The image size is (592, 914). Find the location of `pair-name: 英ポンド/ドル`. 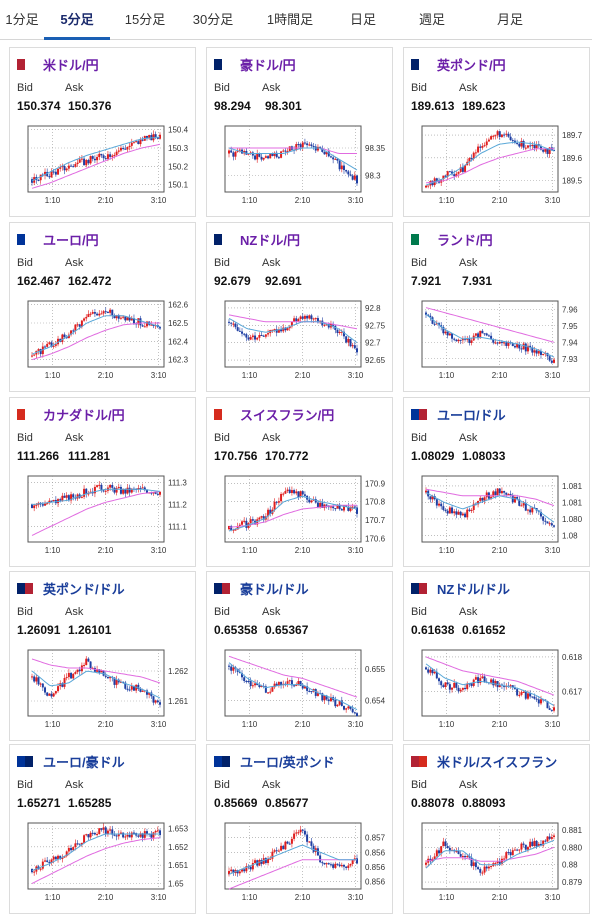

pair-name: 英ポンド/ドル is located at coordinates (84, 589).